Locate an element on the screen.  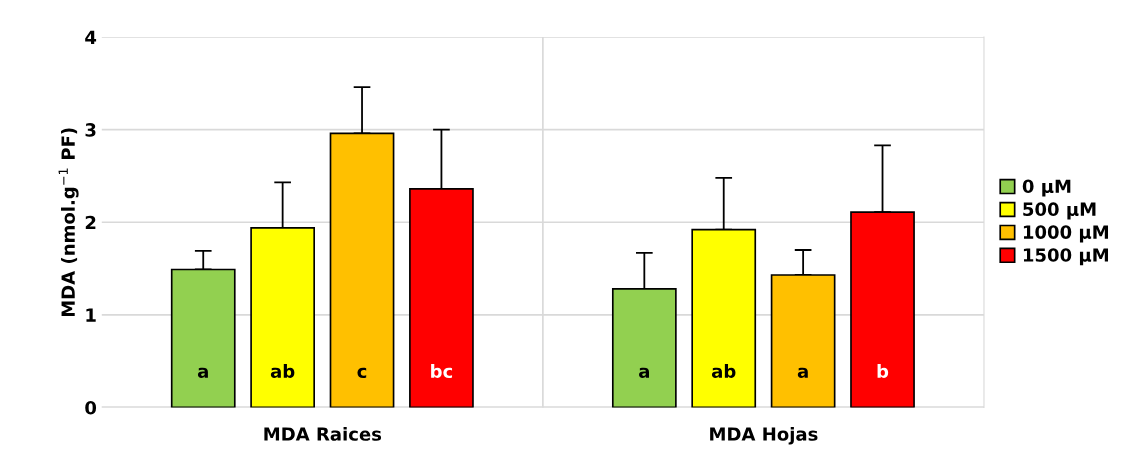
y-tick-label: 0 is located at coordinates (91, 407).